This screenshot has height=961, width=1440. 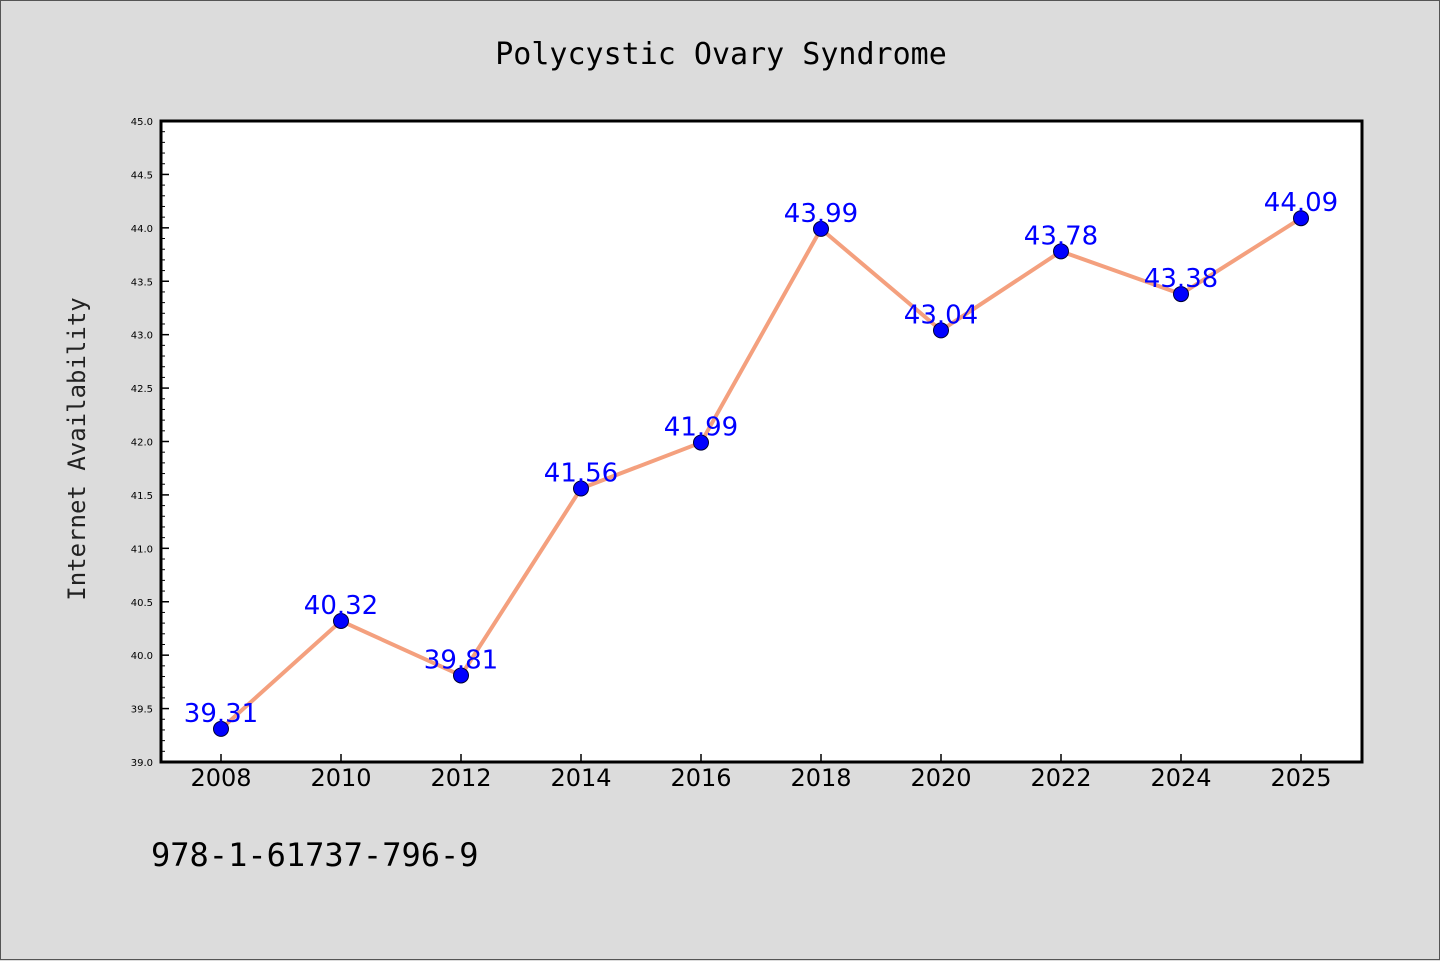 I want to click on y-tick-label: 40.5, so click(x=142, y=603).